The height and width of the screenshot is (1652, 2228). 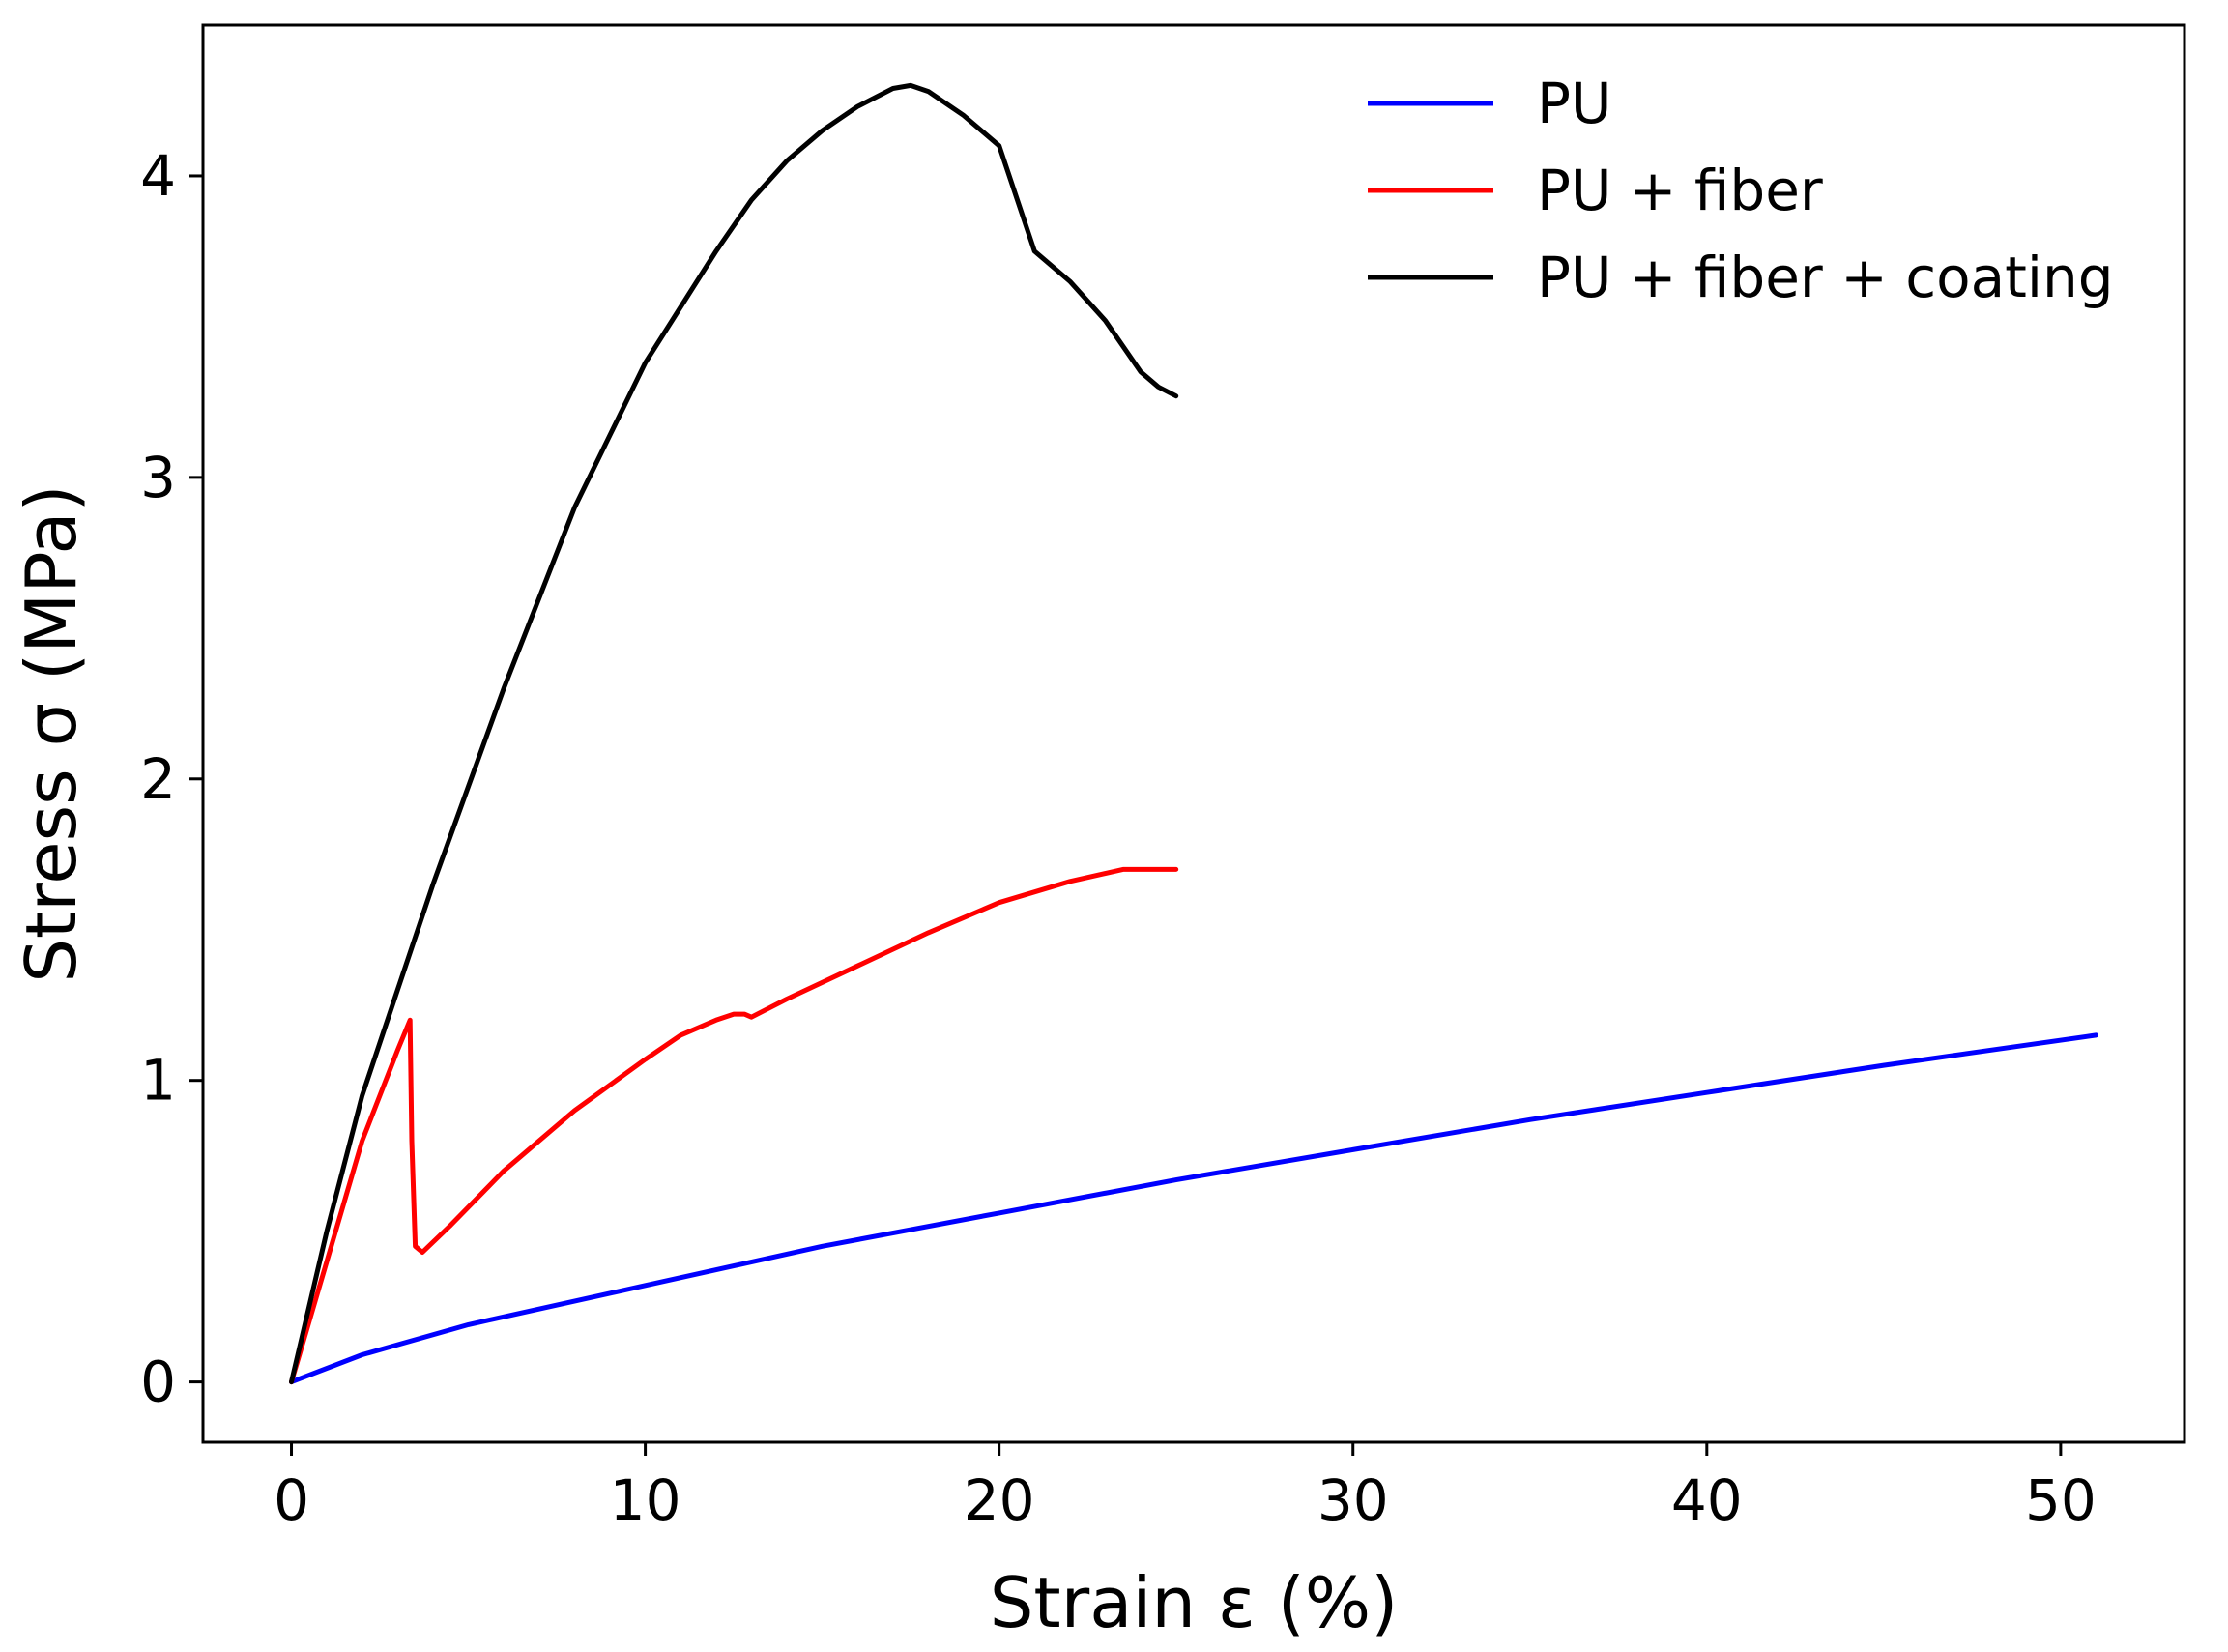 What do you see at coordinates (158, 477) in the screenshot?
I see `y-tick-label: 3` at bounding box center [158, 477].